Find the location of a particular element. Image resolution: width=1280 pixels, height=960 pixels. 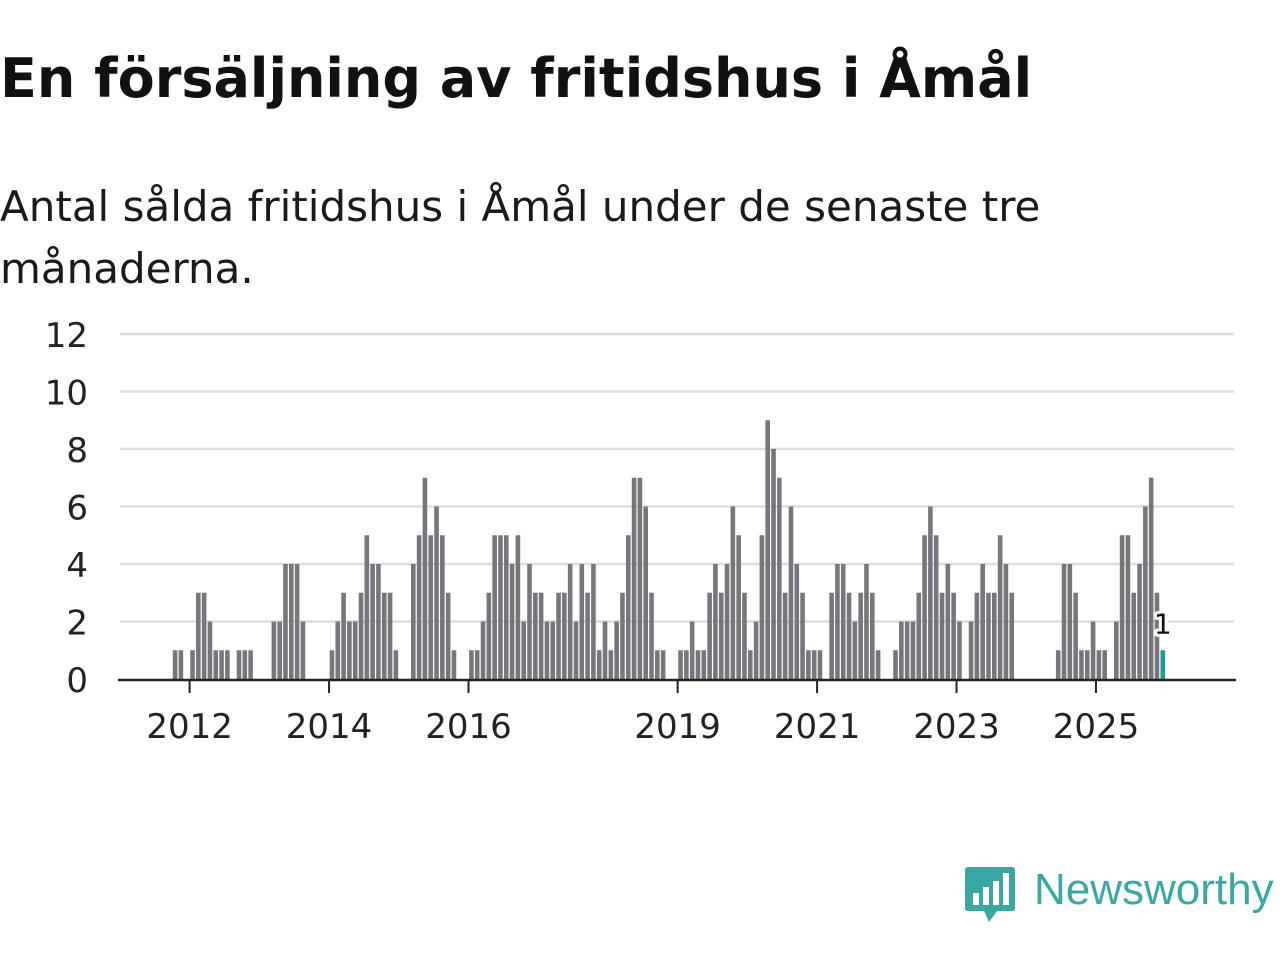

x-tick-label: 2023 is located at coordinates (956, 727).